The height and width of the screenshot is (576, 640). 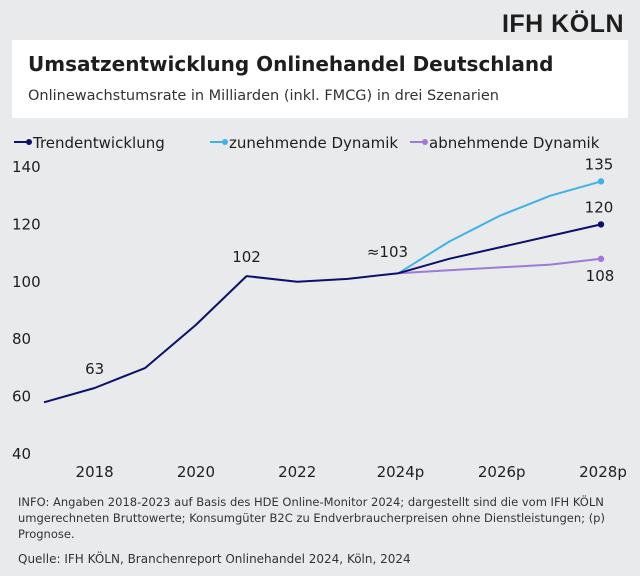 What do you see at coordinates (26, 282) in the screenshot?
I see `y-tick-label-100: 100` at bounding box center [26, 282].